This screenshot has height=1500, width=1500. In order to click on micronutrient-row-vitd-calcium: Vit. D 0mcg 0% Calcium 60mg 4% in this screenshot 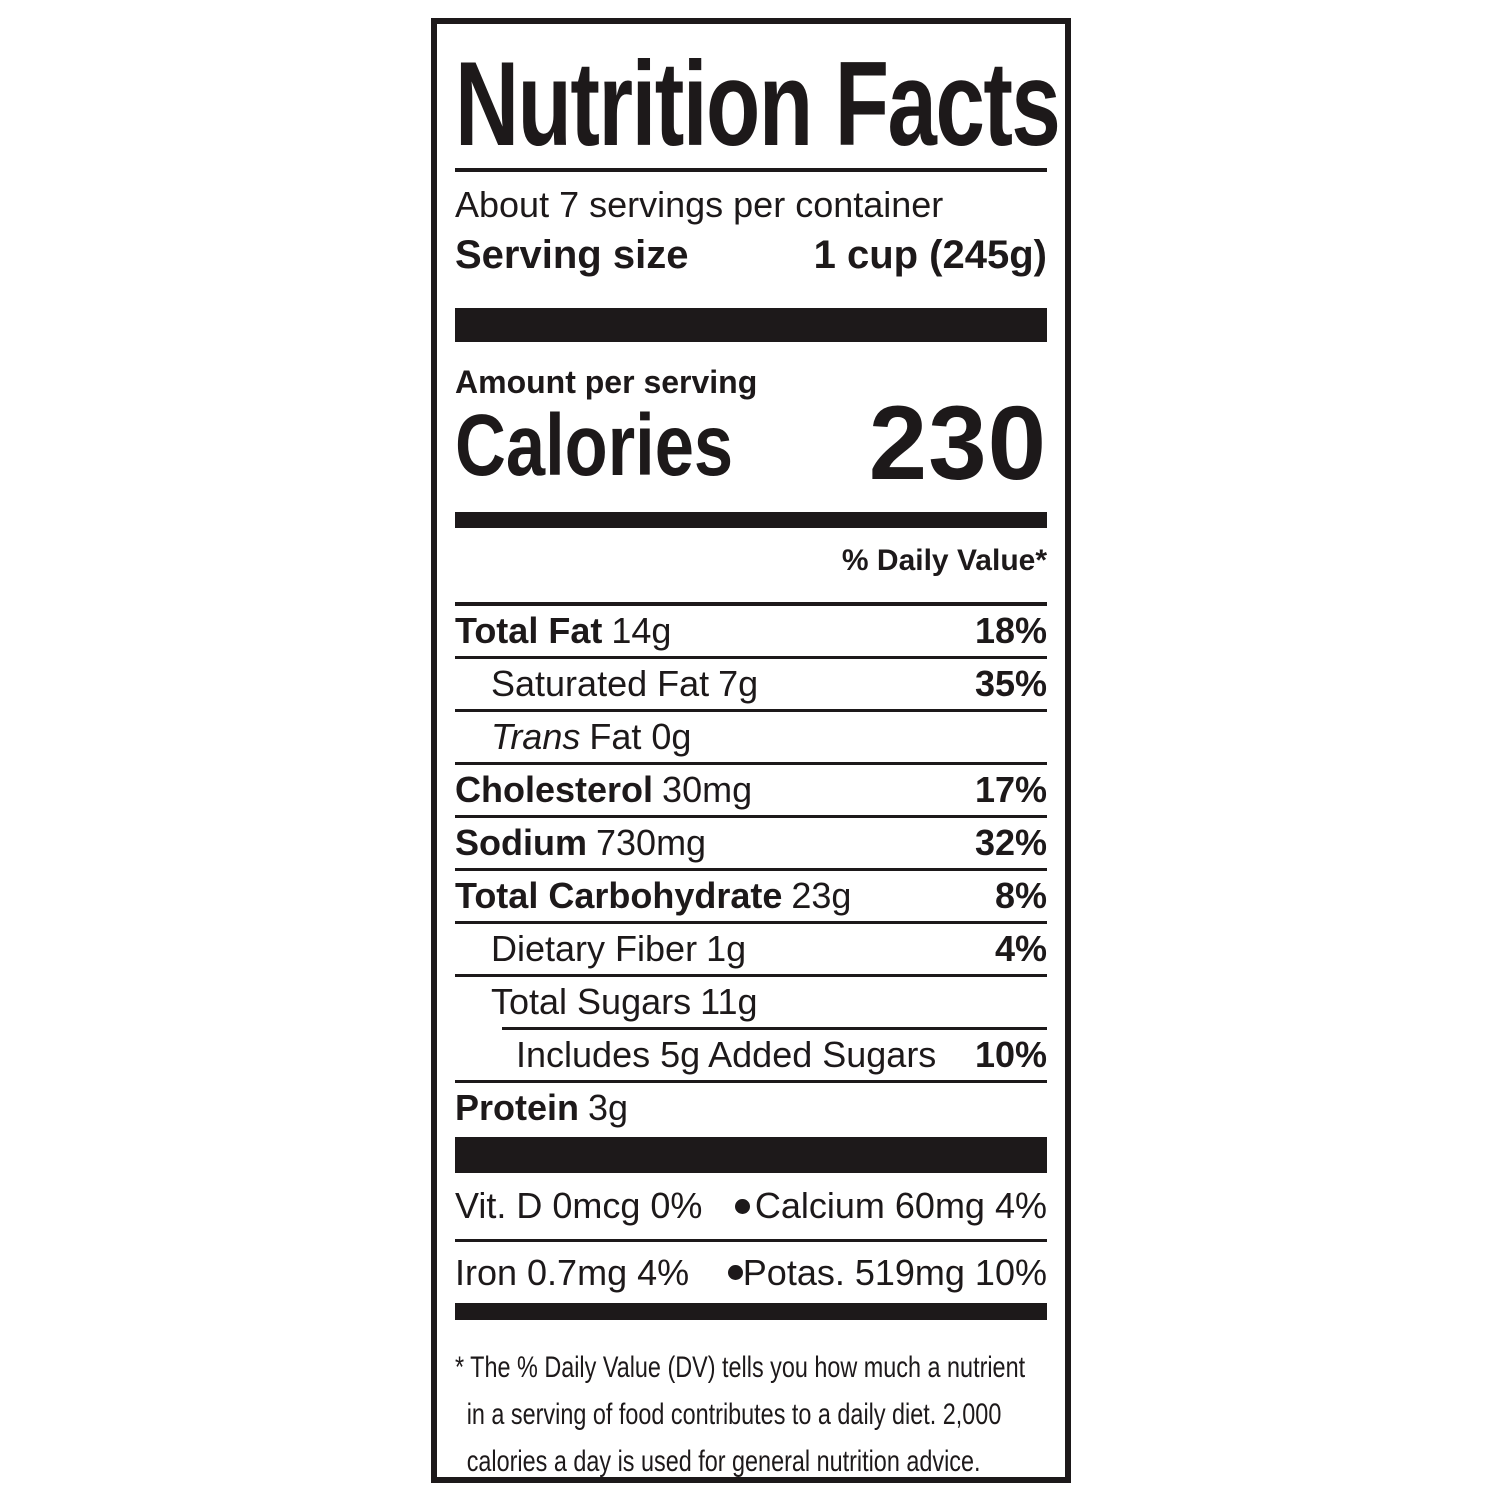, I will do `click(751, 1206)`.